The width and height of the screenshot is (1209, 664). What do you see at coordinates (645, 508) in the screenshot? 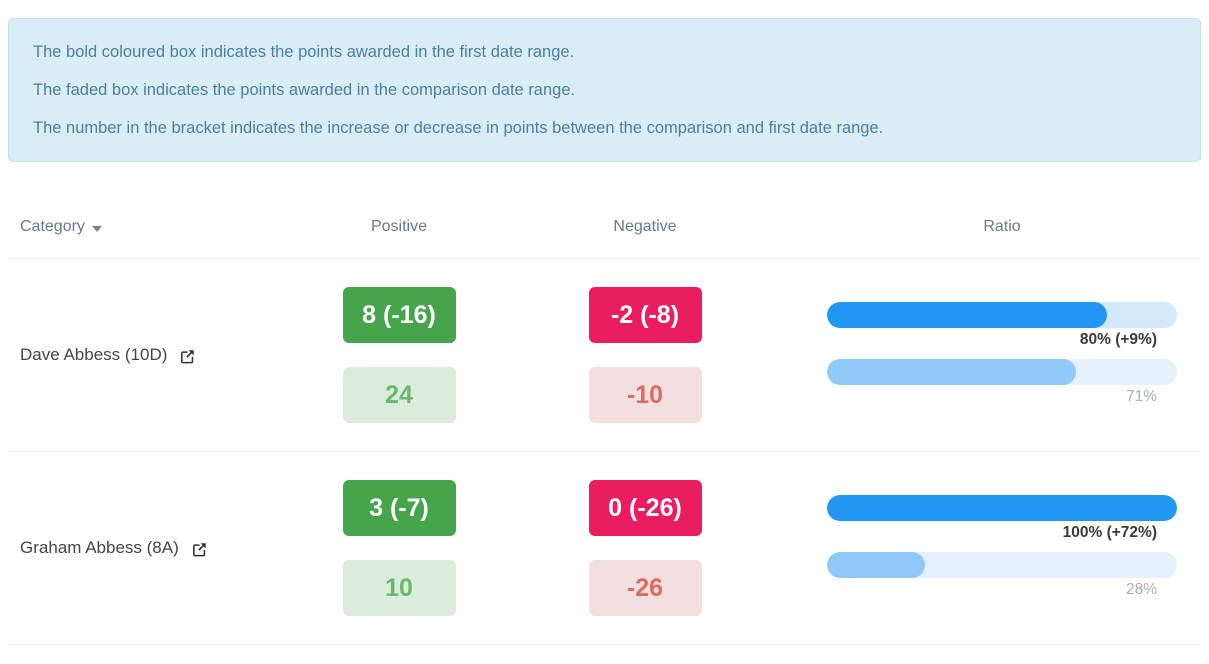
I see `negative-current-badge: 0 (-26)` at bounding box center [645, 508].